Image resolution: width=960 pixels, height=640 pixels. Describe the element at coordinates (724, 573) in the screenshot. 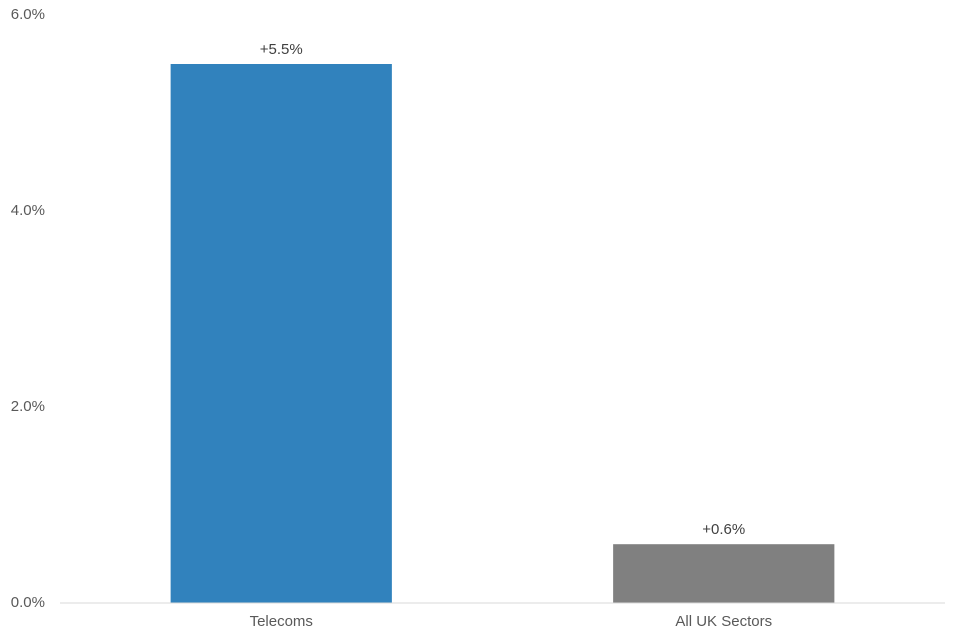

I see `bar` at that location.